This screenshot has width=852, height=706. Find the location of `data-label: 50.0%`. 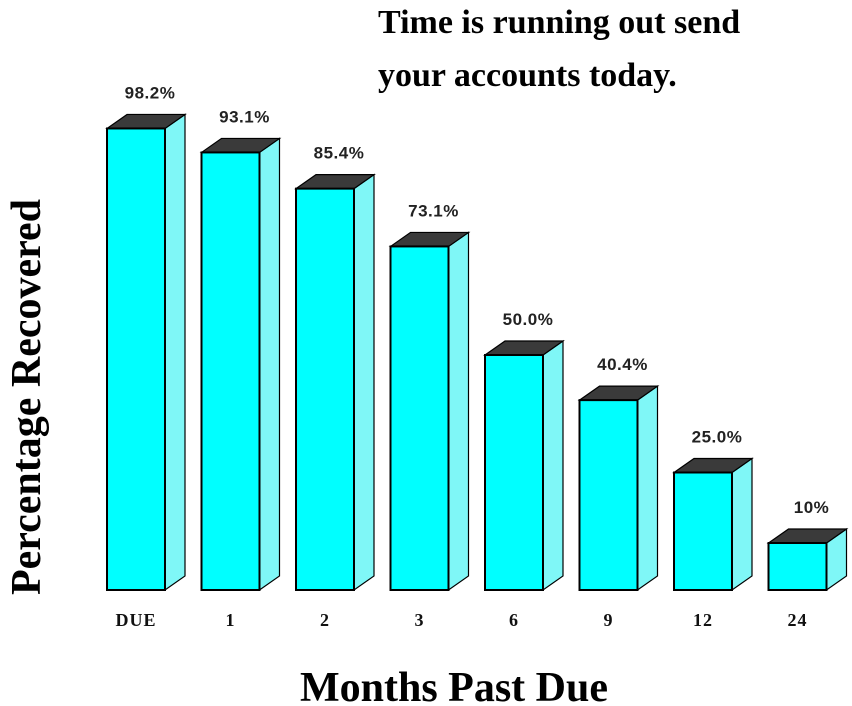

data-label: 50.0% is located at coordinates (528, 319).